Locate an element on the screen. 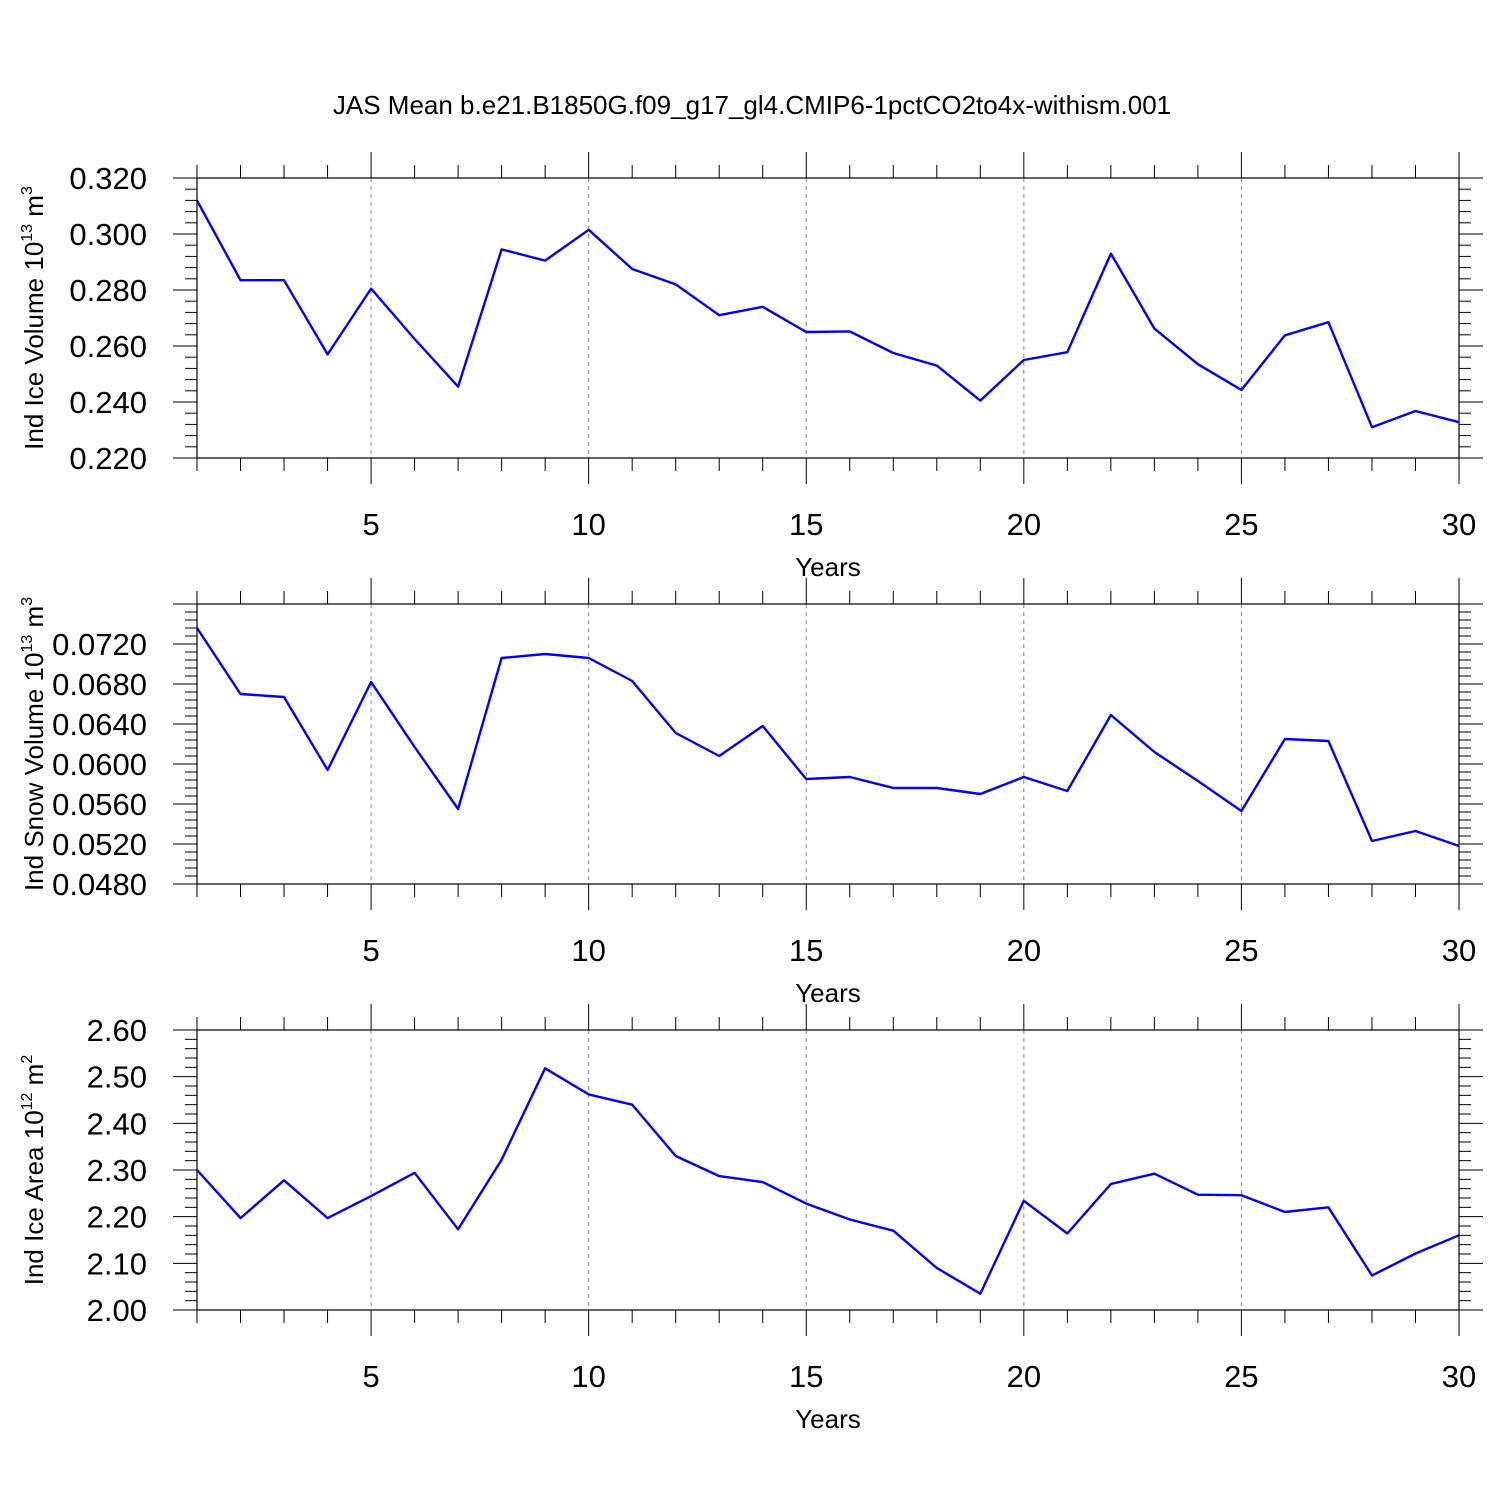  y-tick-label: 2.20 is located at coordinates (117, 1217).